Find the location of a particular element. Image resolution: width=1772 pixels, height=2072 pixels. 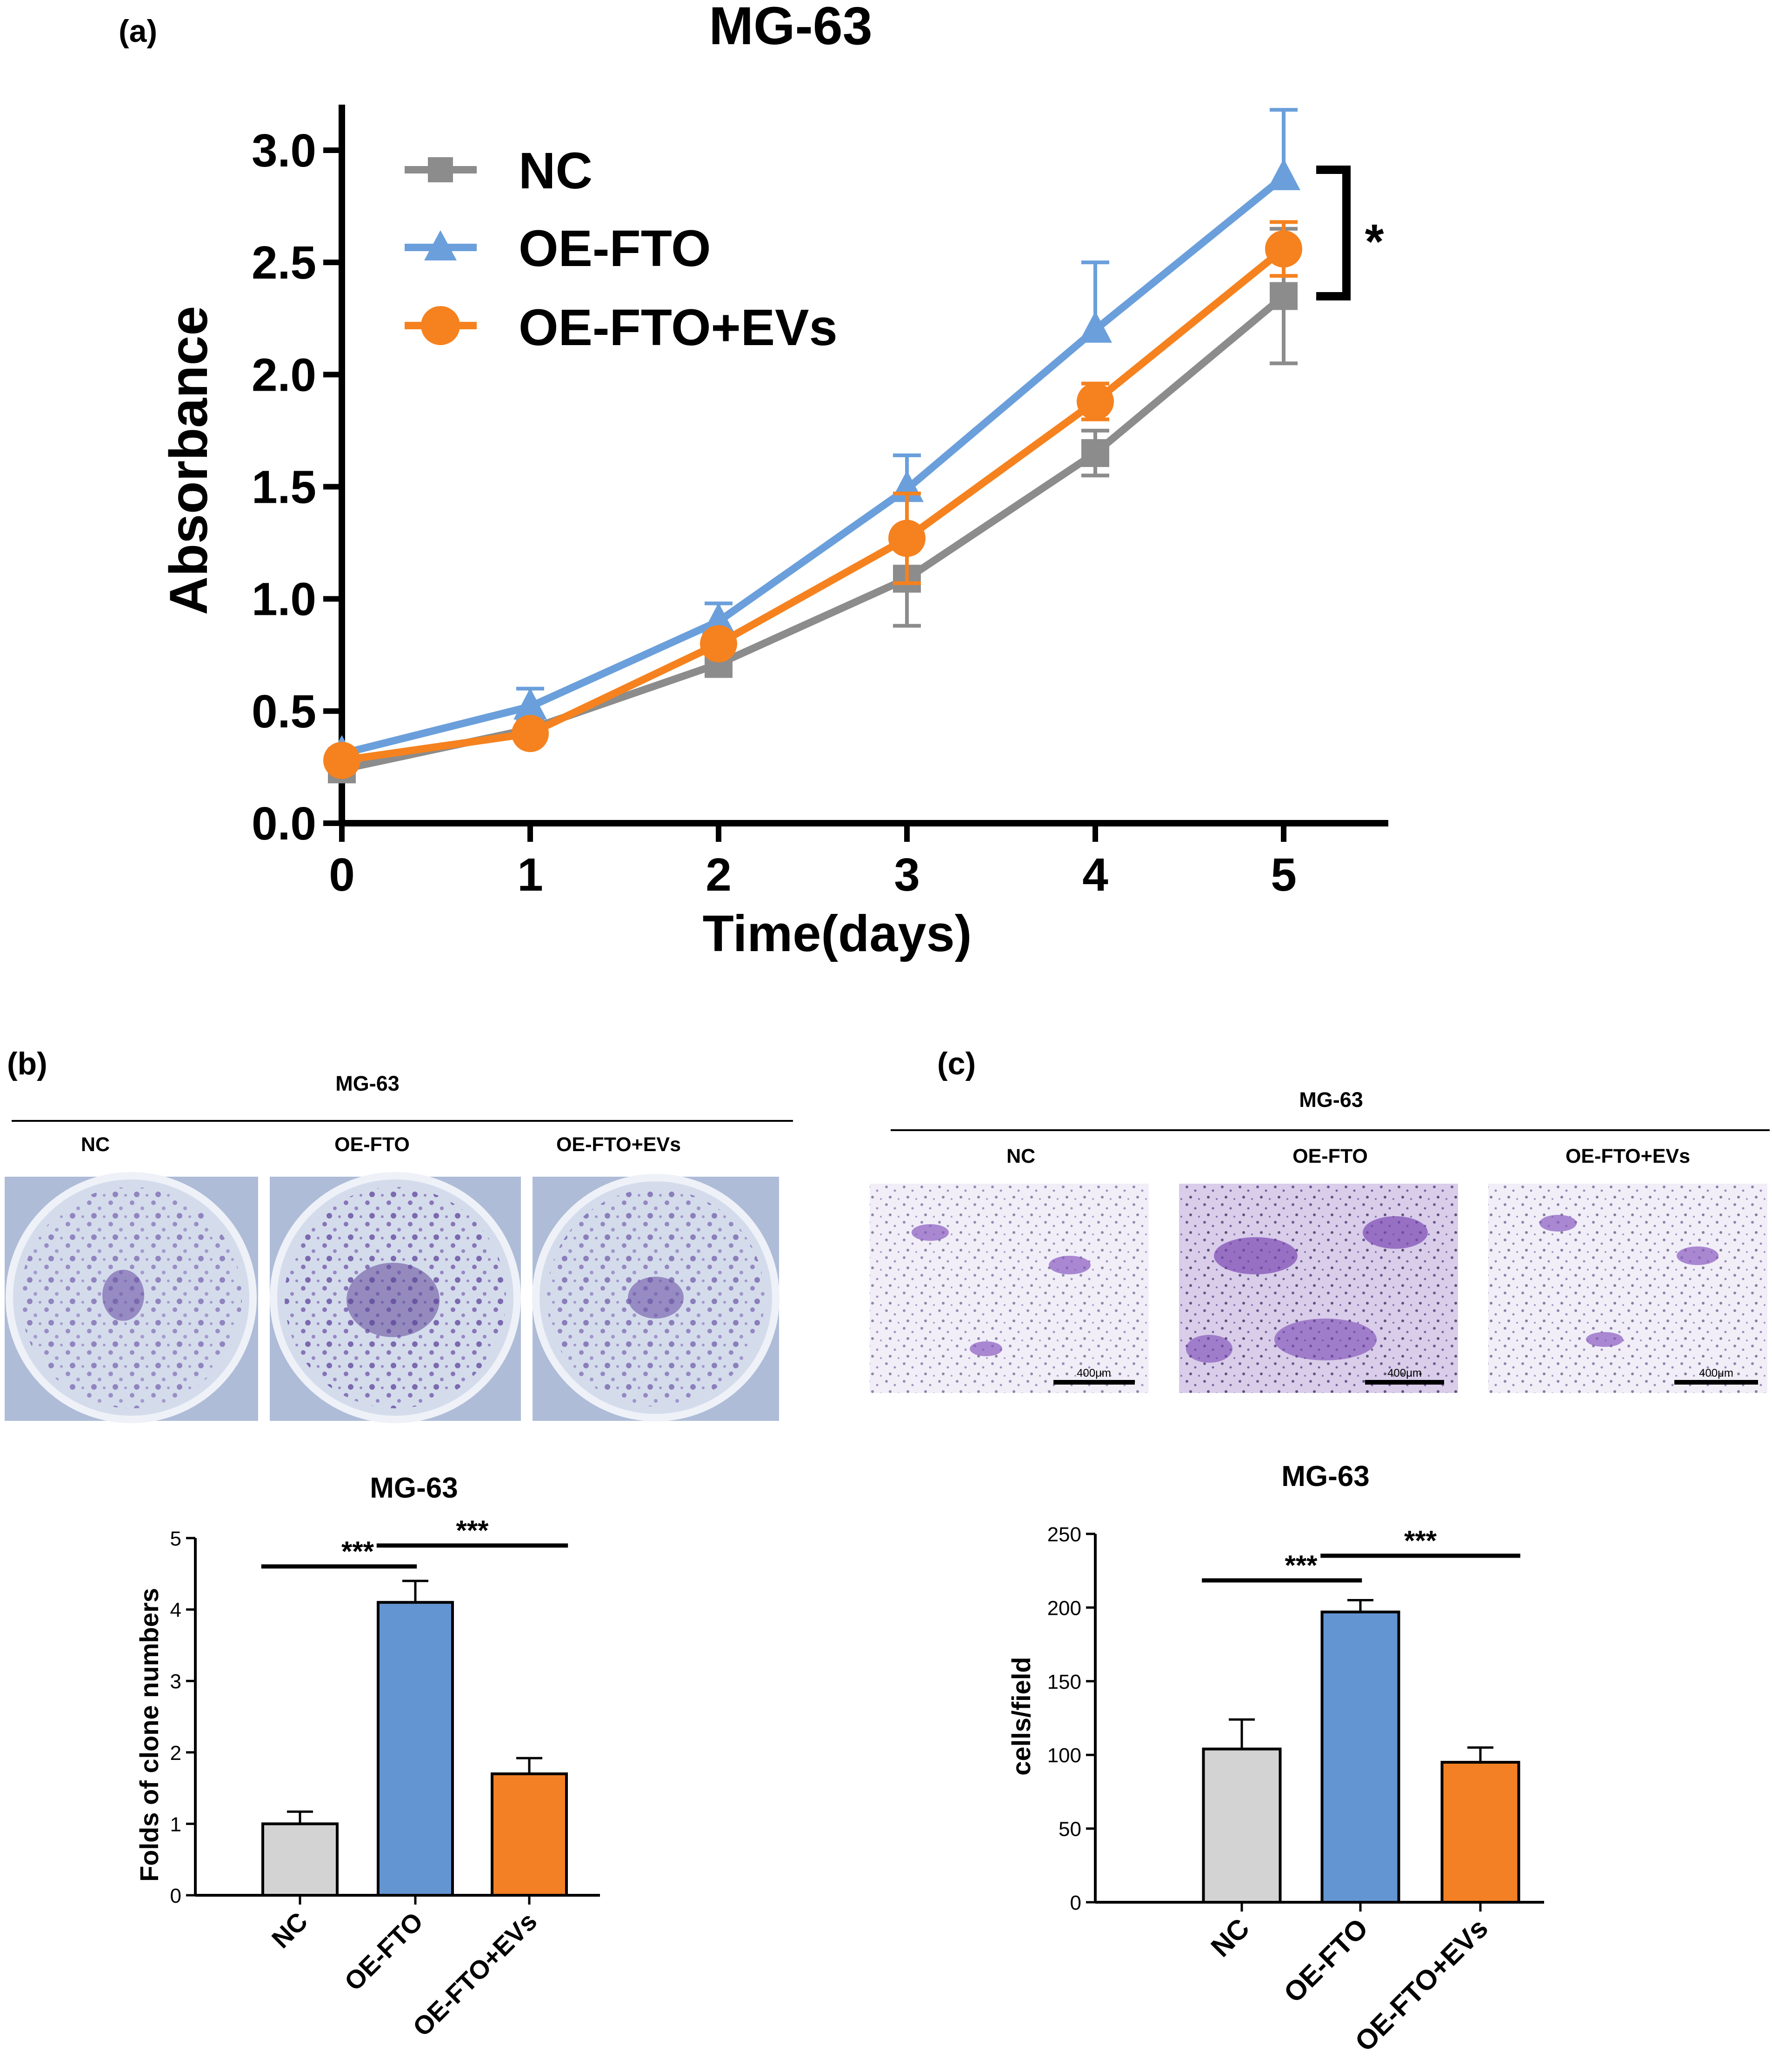

chart-c-ytick-label: 100 is located at coordinates (1064, 1755).